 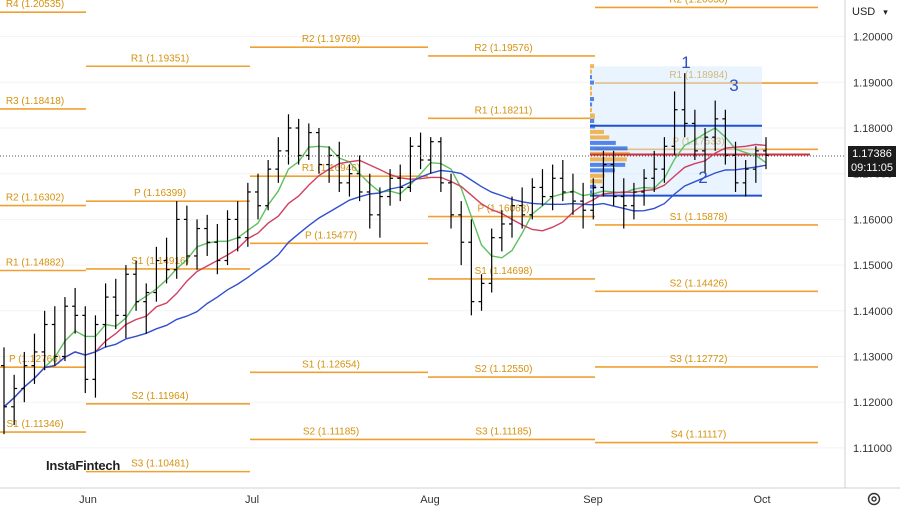 I want to click on pivot-label: R1 (1.19351), so click(x=160, y=58).